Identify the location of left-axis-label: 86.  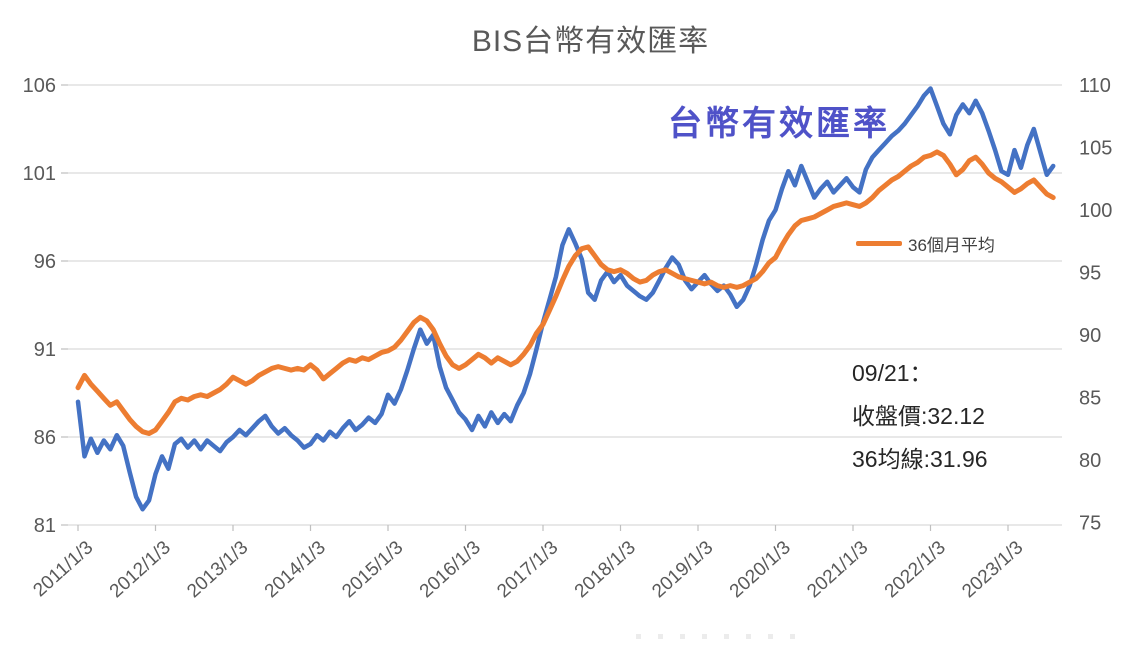
(45, 438).